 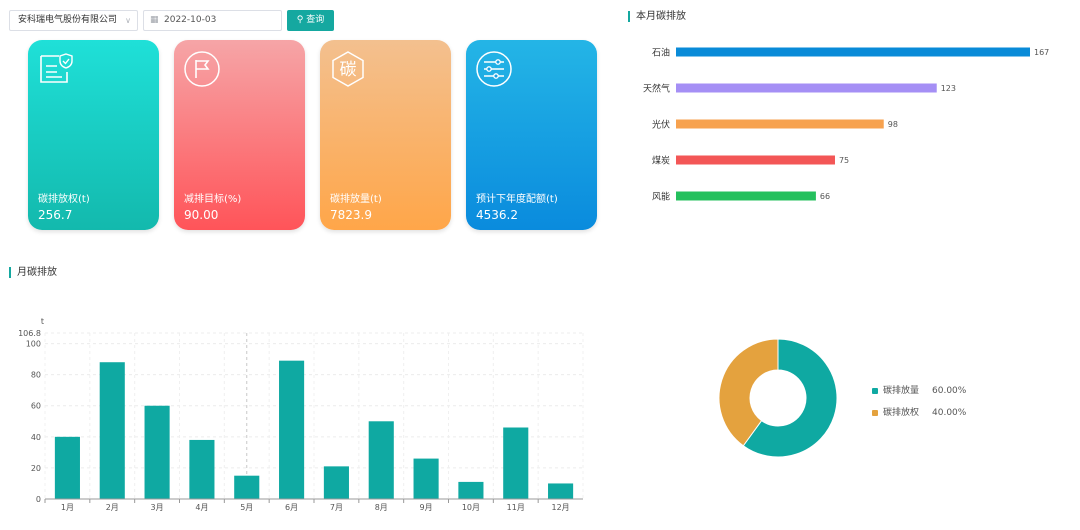 What do you see at coordinates (36, 468) in the screenshot?
I see `y-tick-label: 20` at bounding box center [36, 468].